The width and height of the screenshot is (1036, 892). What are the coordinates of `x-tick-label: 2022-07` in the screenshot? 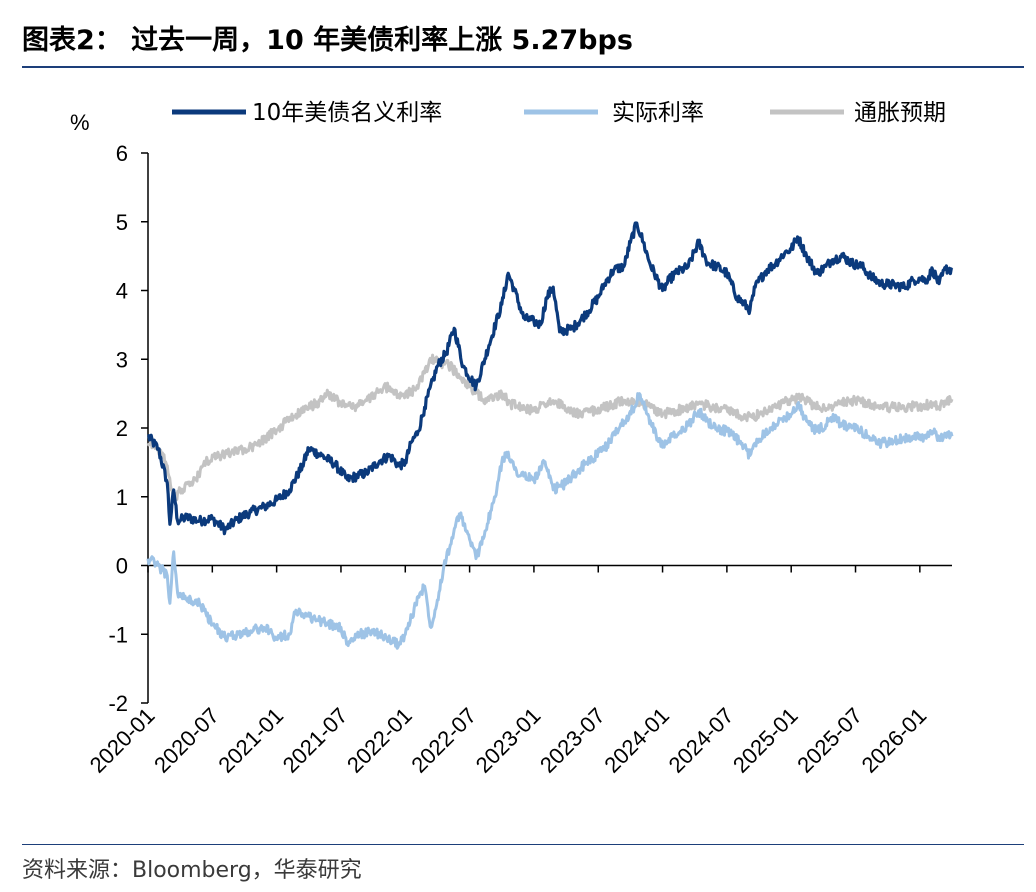 It's located at (443, 740).